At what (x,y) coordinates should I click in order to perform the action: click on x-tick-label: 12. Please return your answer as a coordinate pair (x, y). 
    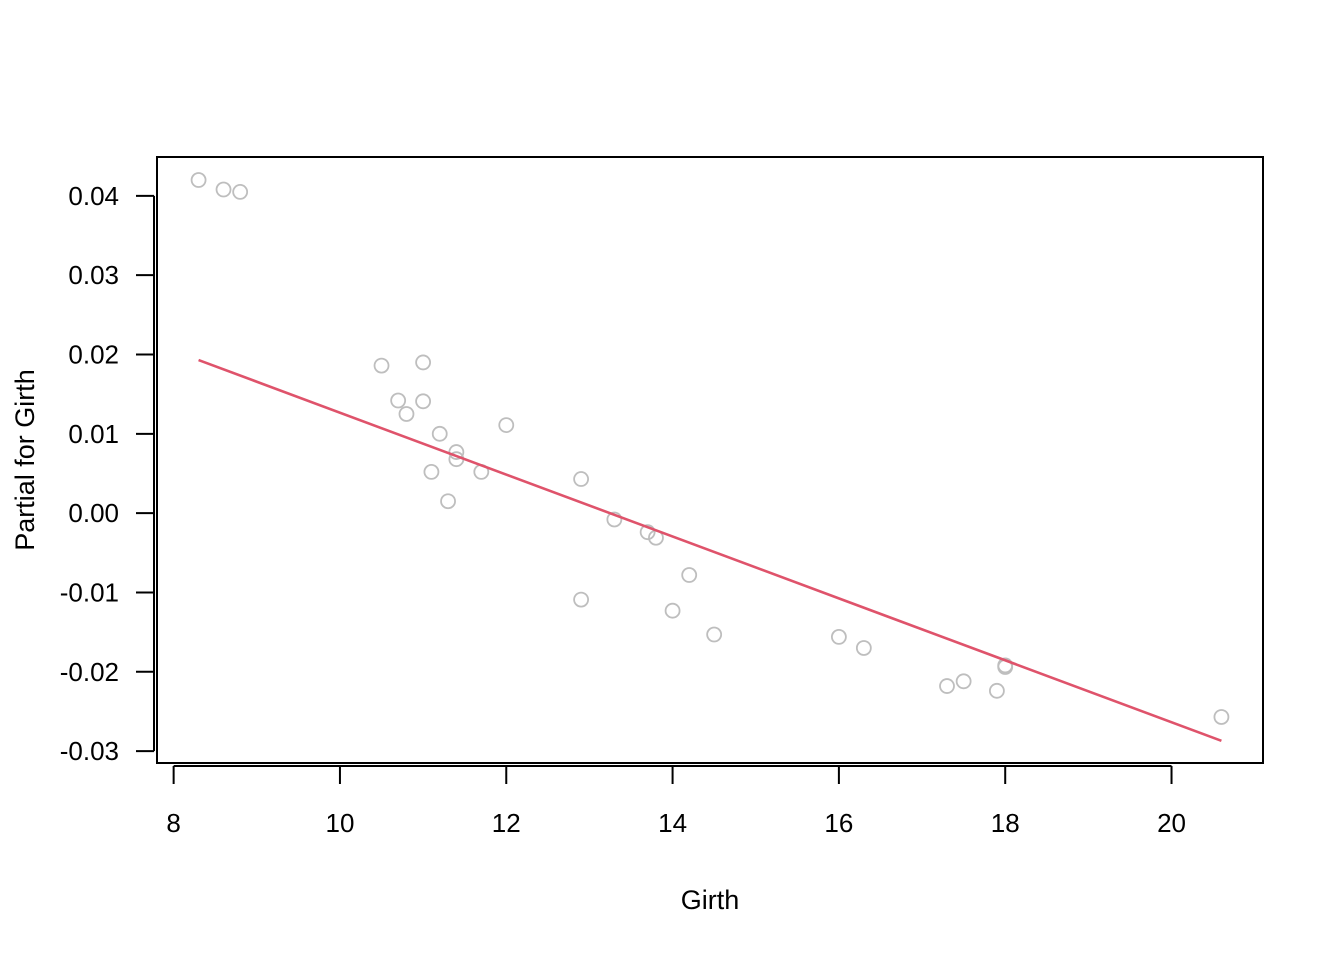
    Looking at the image, I should click on (506, 823).